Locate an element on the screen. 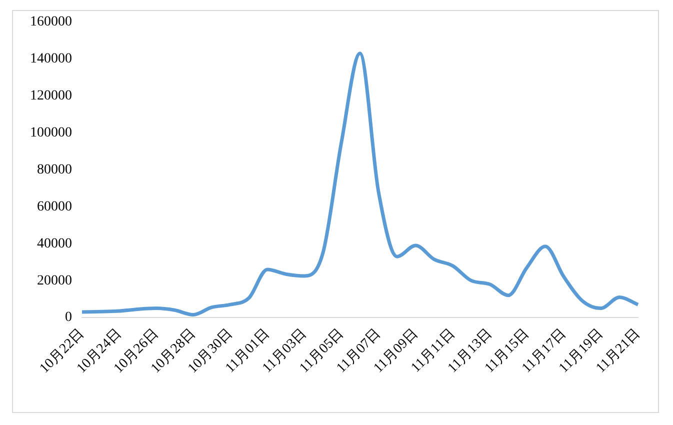 Image resolution: width=673 pixels, height=425 pixels. y-tick-label: 160000 is located at coordinates (51, 22).